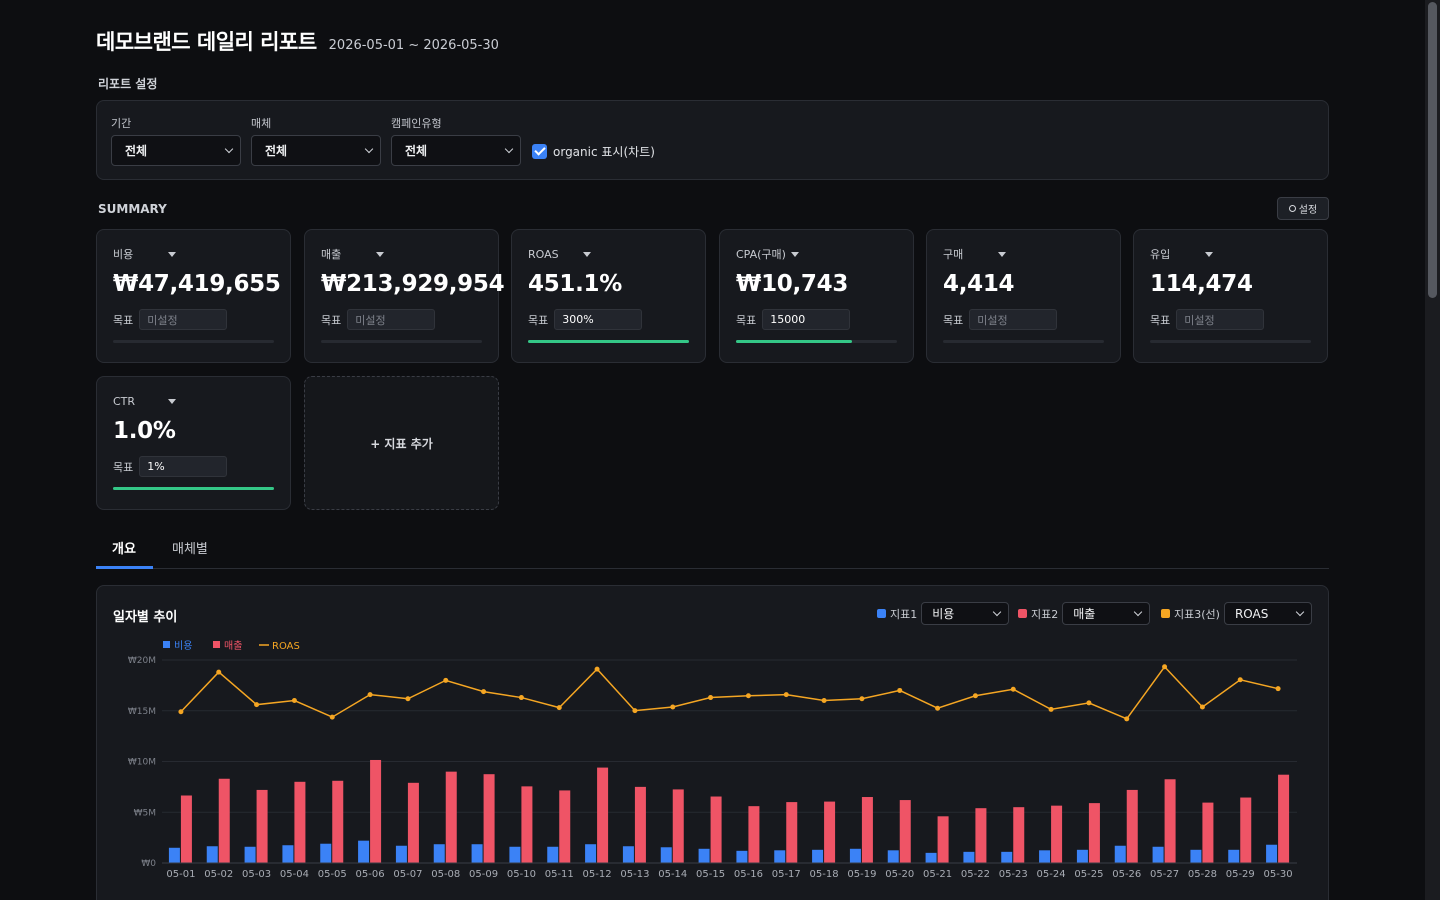 The image size is (1440, 900). Describe the element at coordinates (183, 466) in the screenshot. I see `goal-input: 1%` at that location.